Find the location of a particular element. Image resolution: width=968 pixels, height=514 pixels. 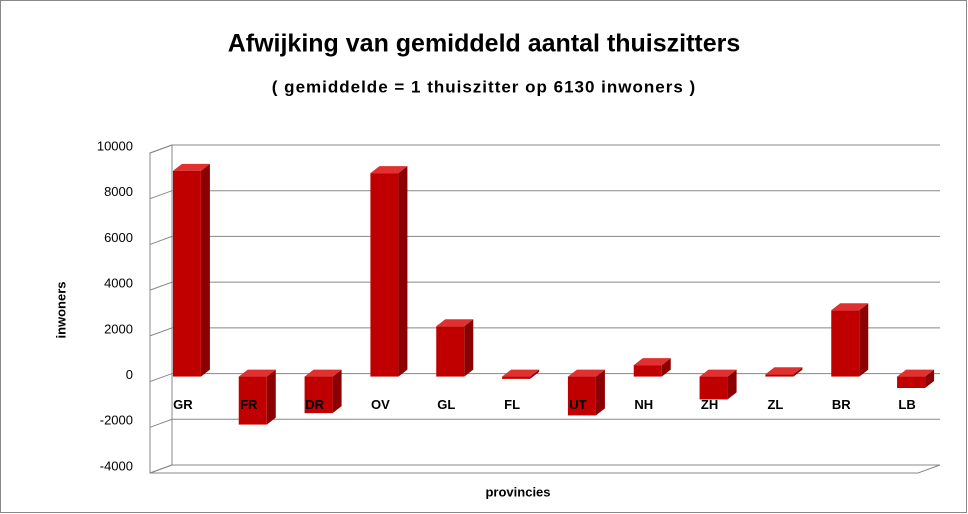

x-tick-label: UT is located at coordinates (577, 404).